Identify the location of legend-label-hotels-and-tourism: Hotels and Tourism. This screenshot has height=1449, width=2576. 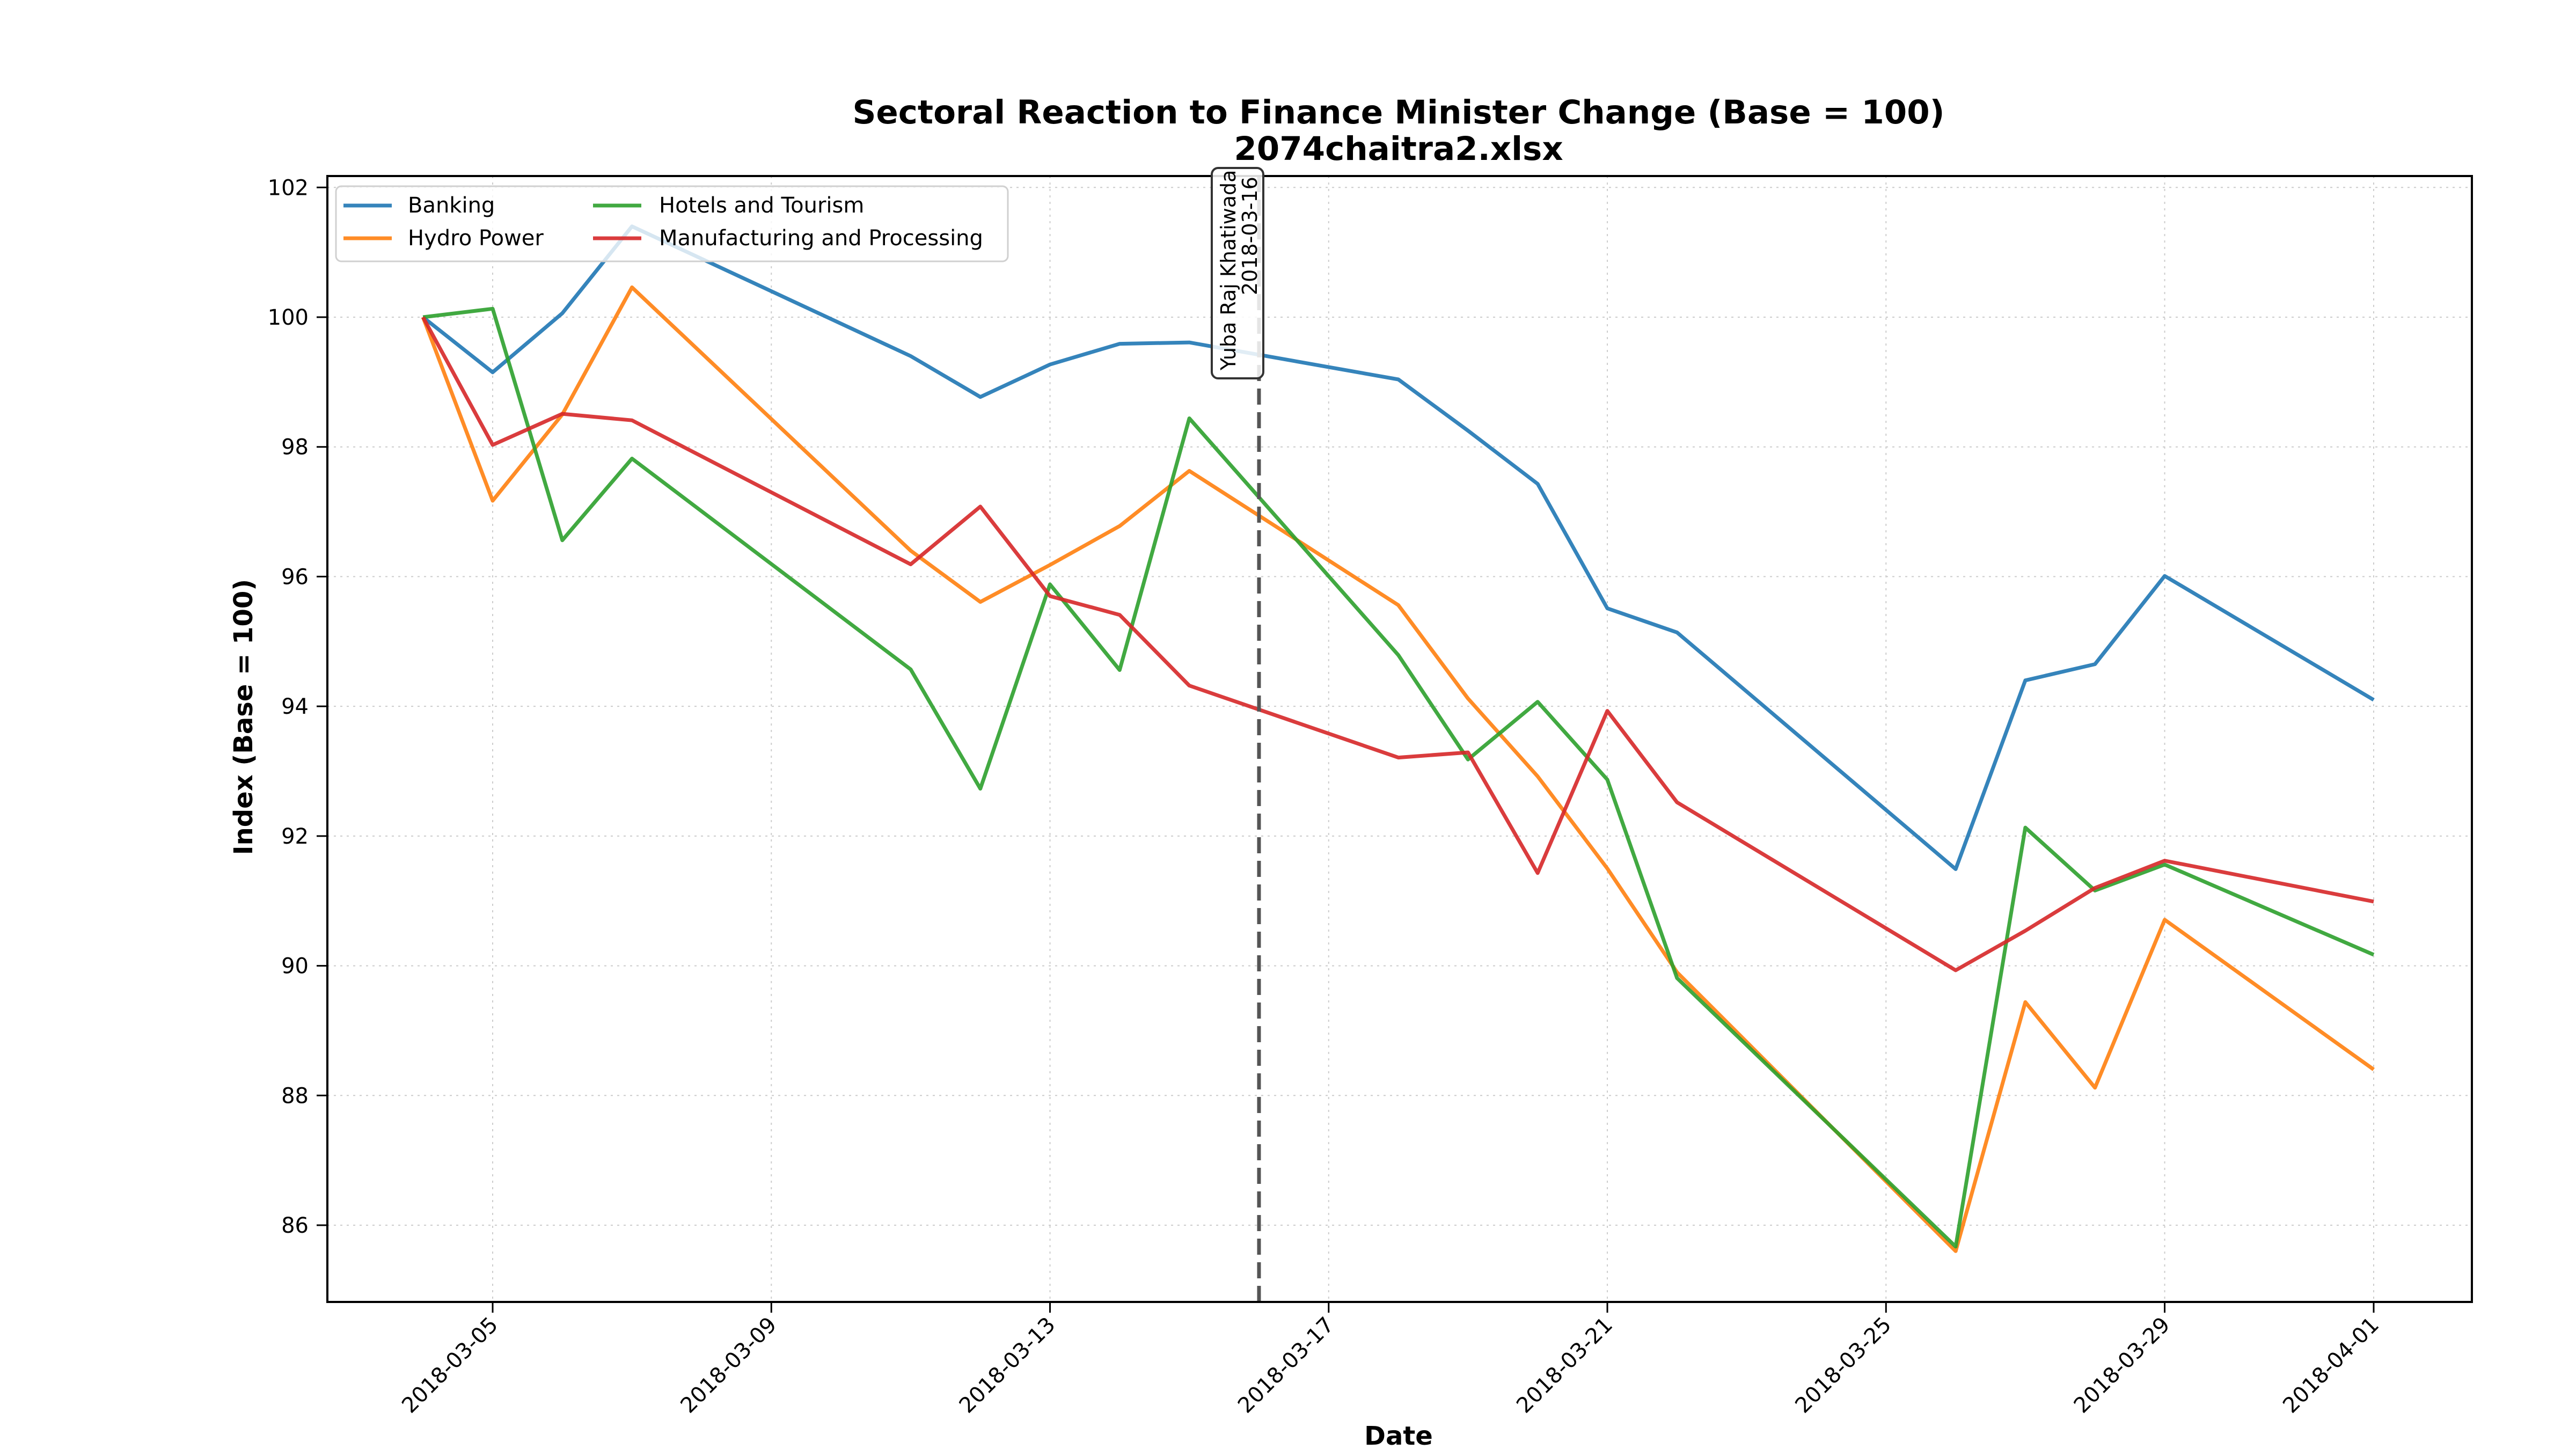
(761, 205).